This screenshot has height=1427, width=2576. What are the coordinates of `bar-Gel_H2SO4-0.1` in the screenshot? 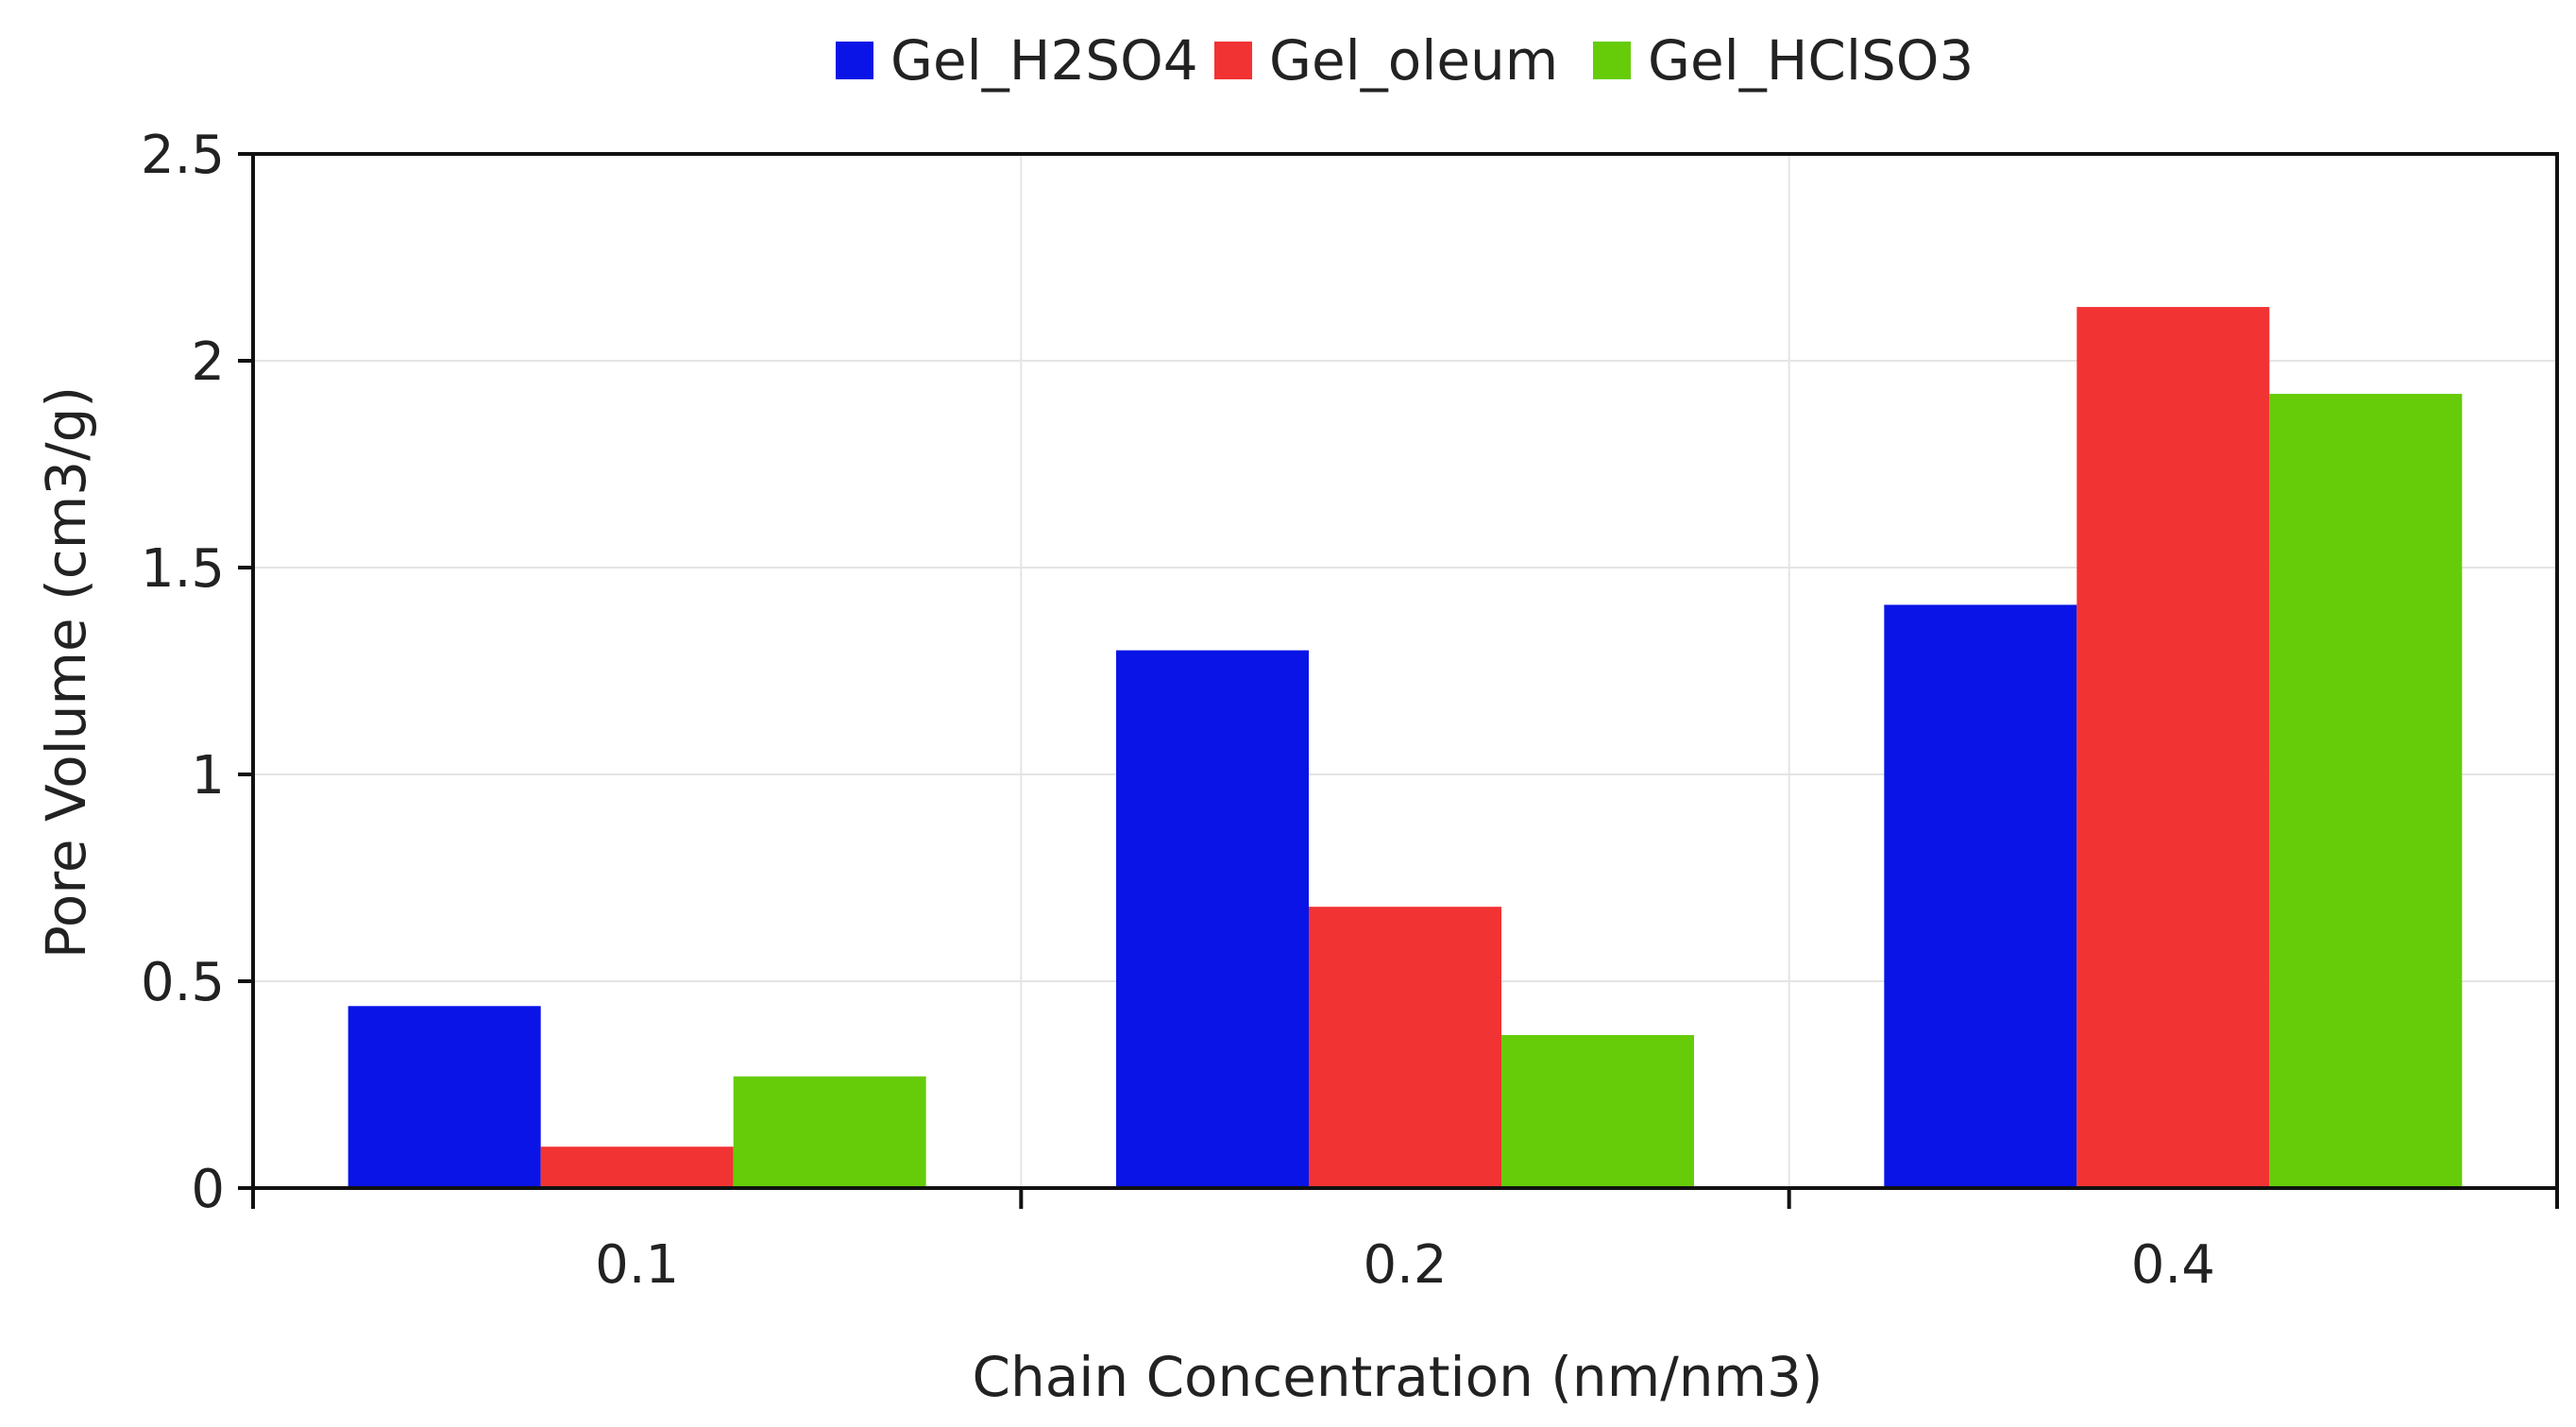 It's located at (444, 1097).